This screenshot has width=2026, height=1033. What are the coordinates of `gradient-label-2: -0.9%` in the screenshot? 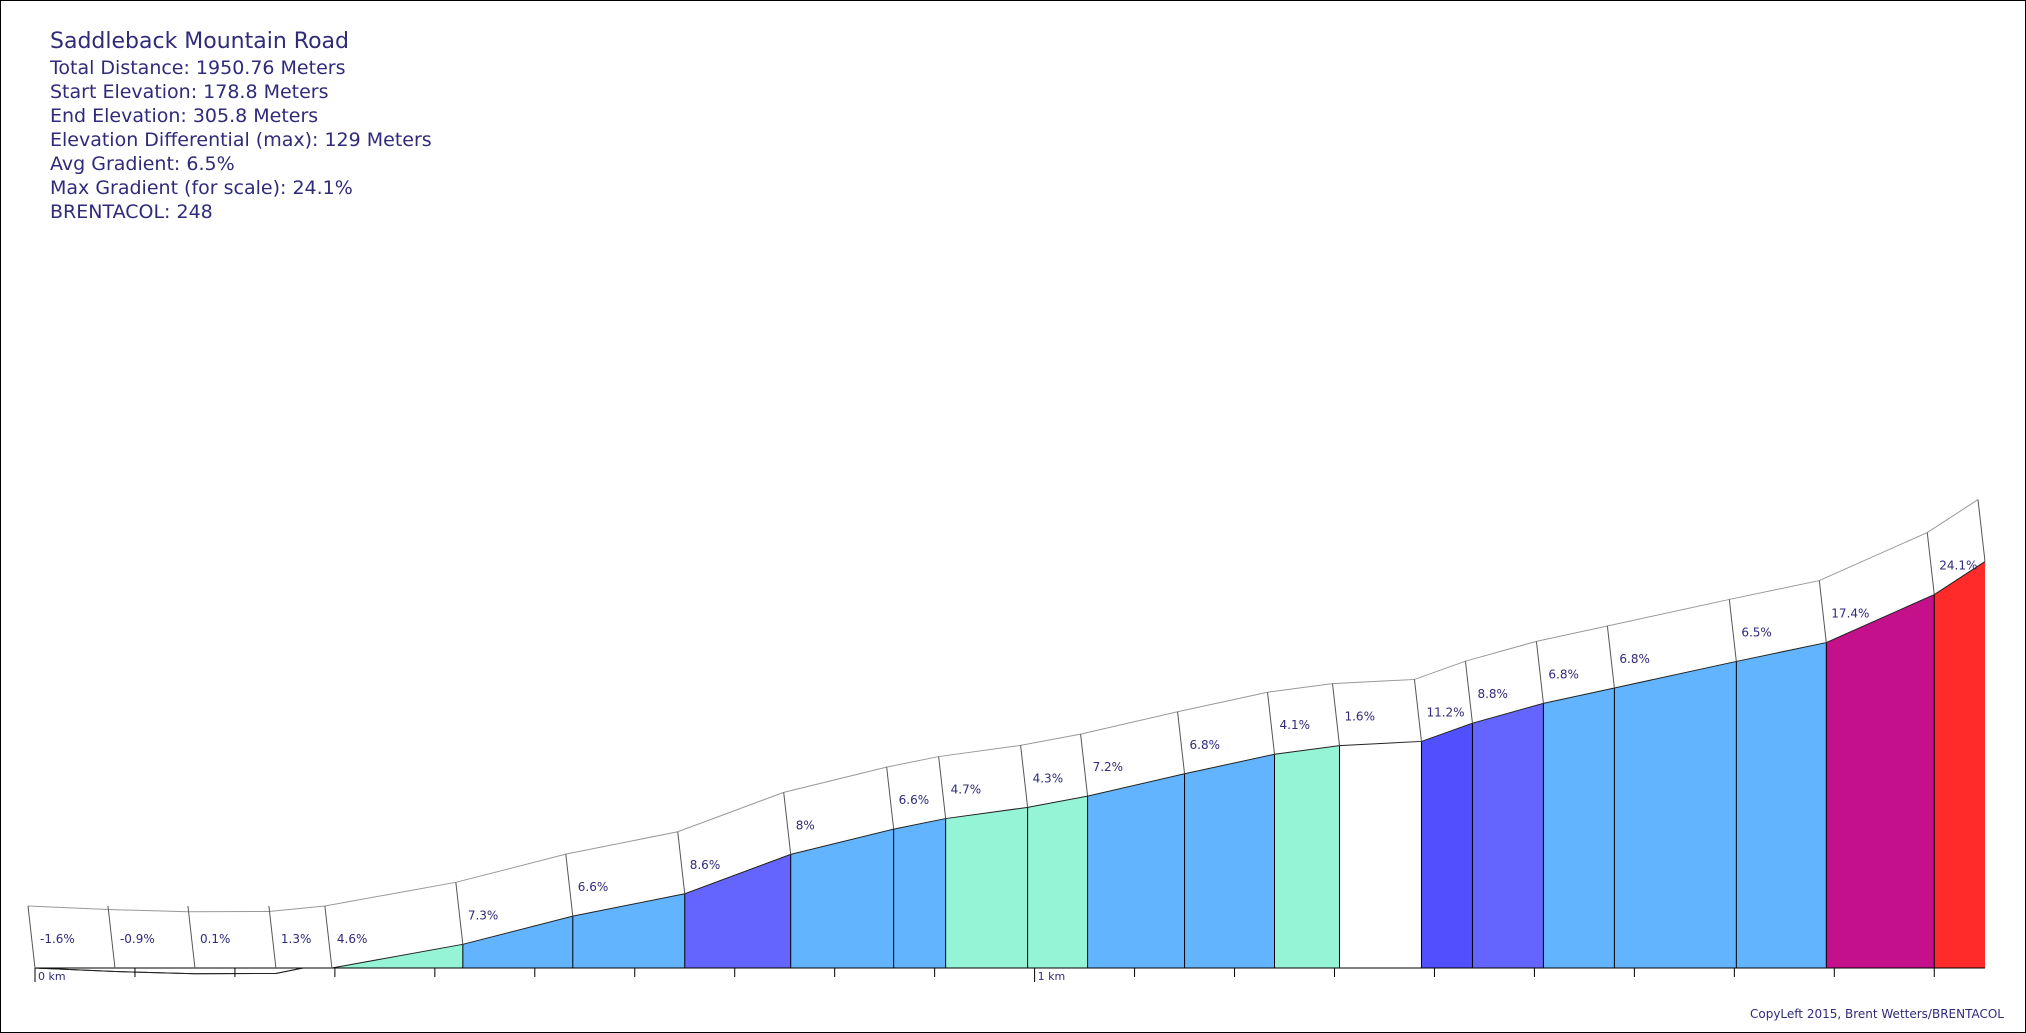 It's located at (137, 939).